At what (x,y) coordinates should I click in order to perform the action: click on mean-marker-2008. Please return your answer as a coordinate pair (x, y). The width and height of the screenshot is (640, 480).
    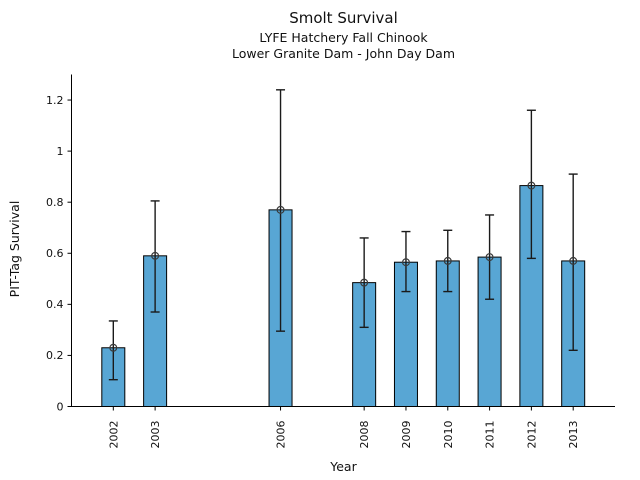
    Looking at the image, I should click on (364, 282).